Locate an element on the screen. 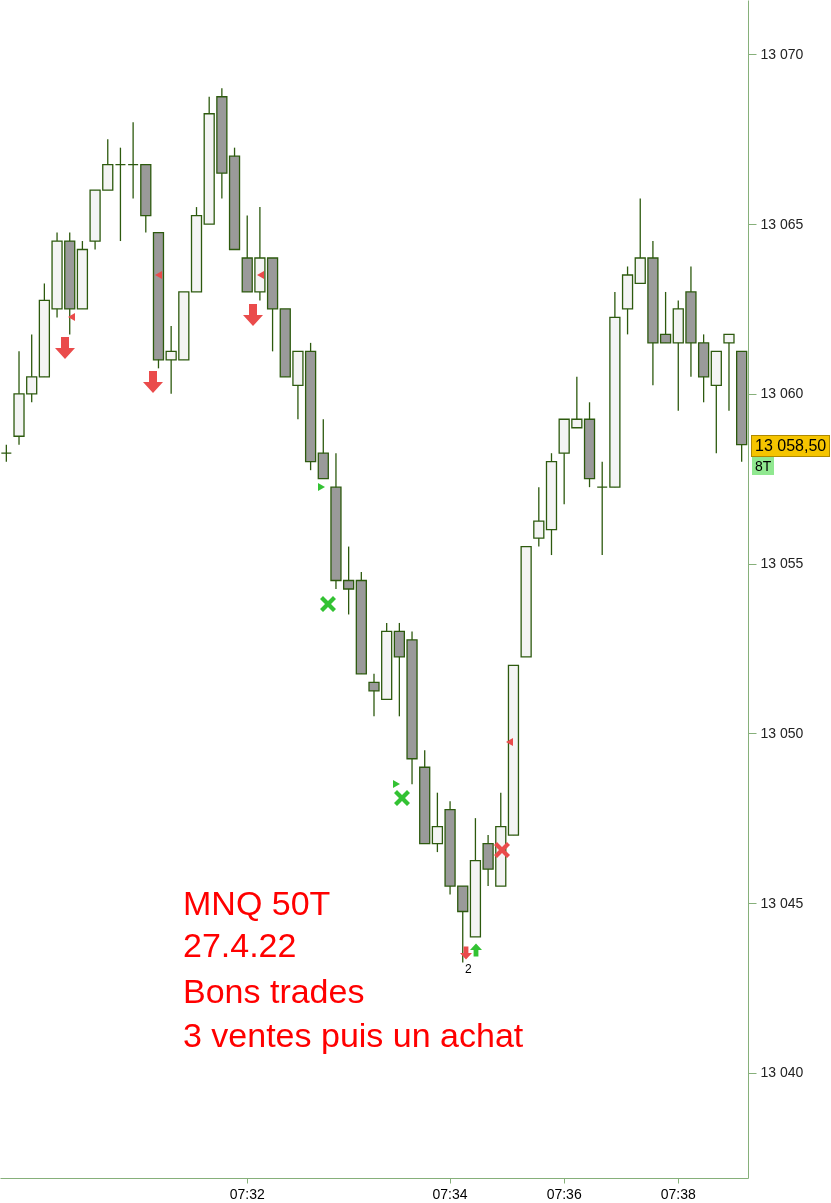 The height and width of the screenshot is (1203, 831). y-tick-label: 13 055 is located at coordinates (782, 563).